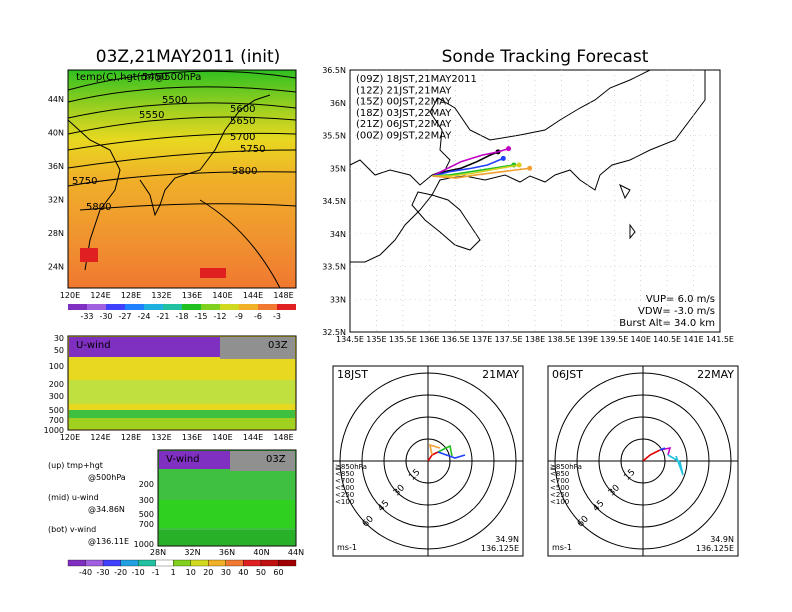 This screenshot has height=612, width=792. I want to click on colorbar-label: -21, so click(162, 316).